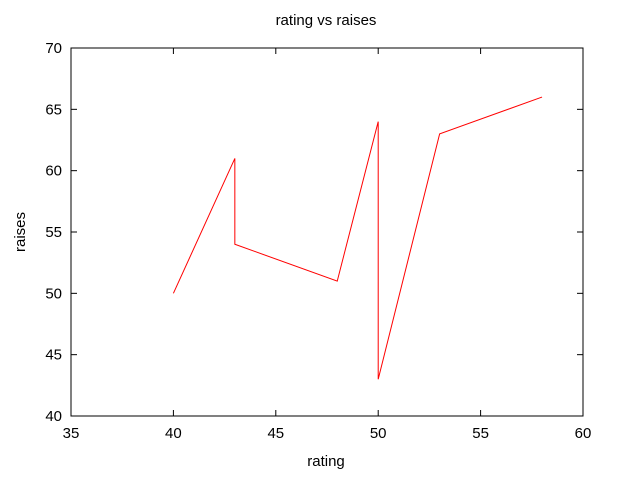 Image resolution: width=628 pixels, height=496 pixels. I want to click on y-tick-label: 50, so click(53, 293).